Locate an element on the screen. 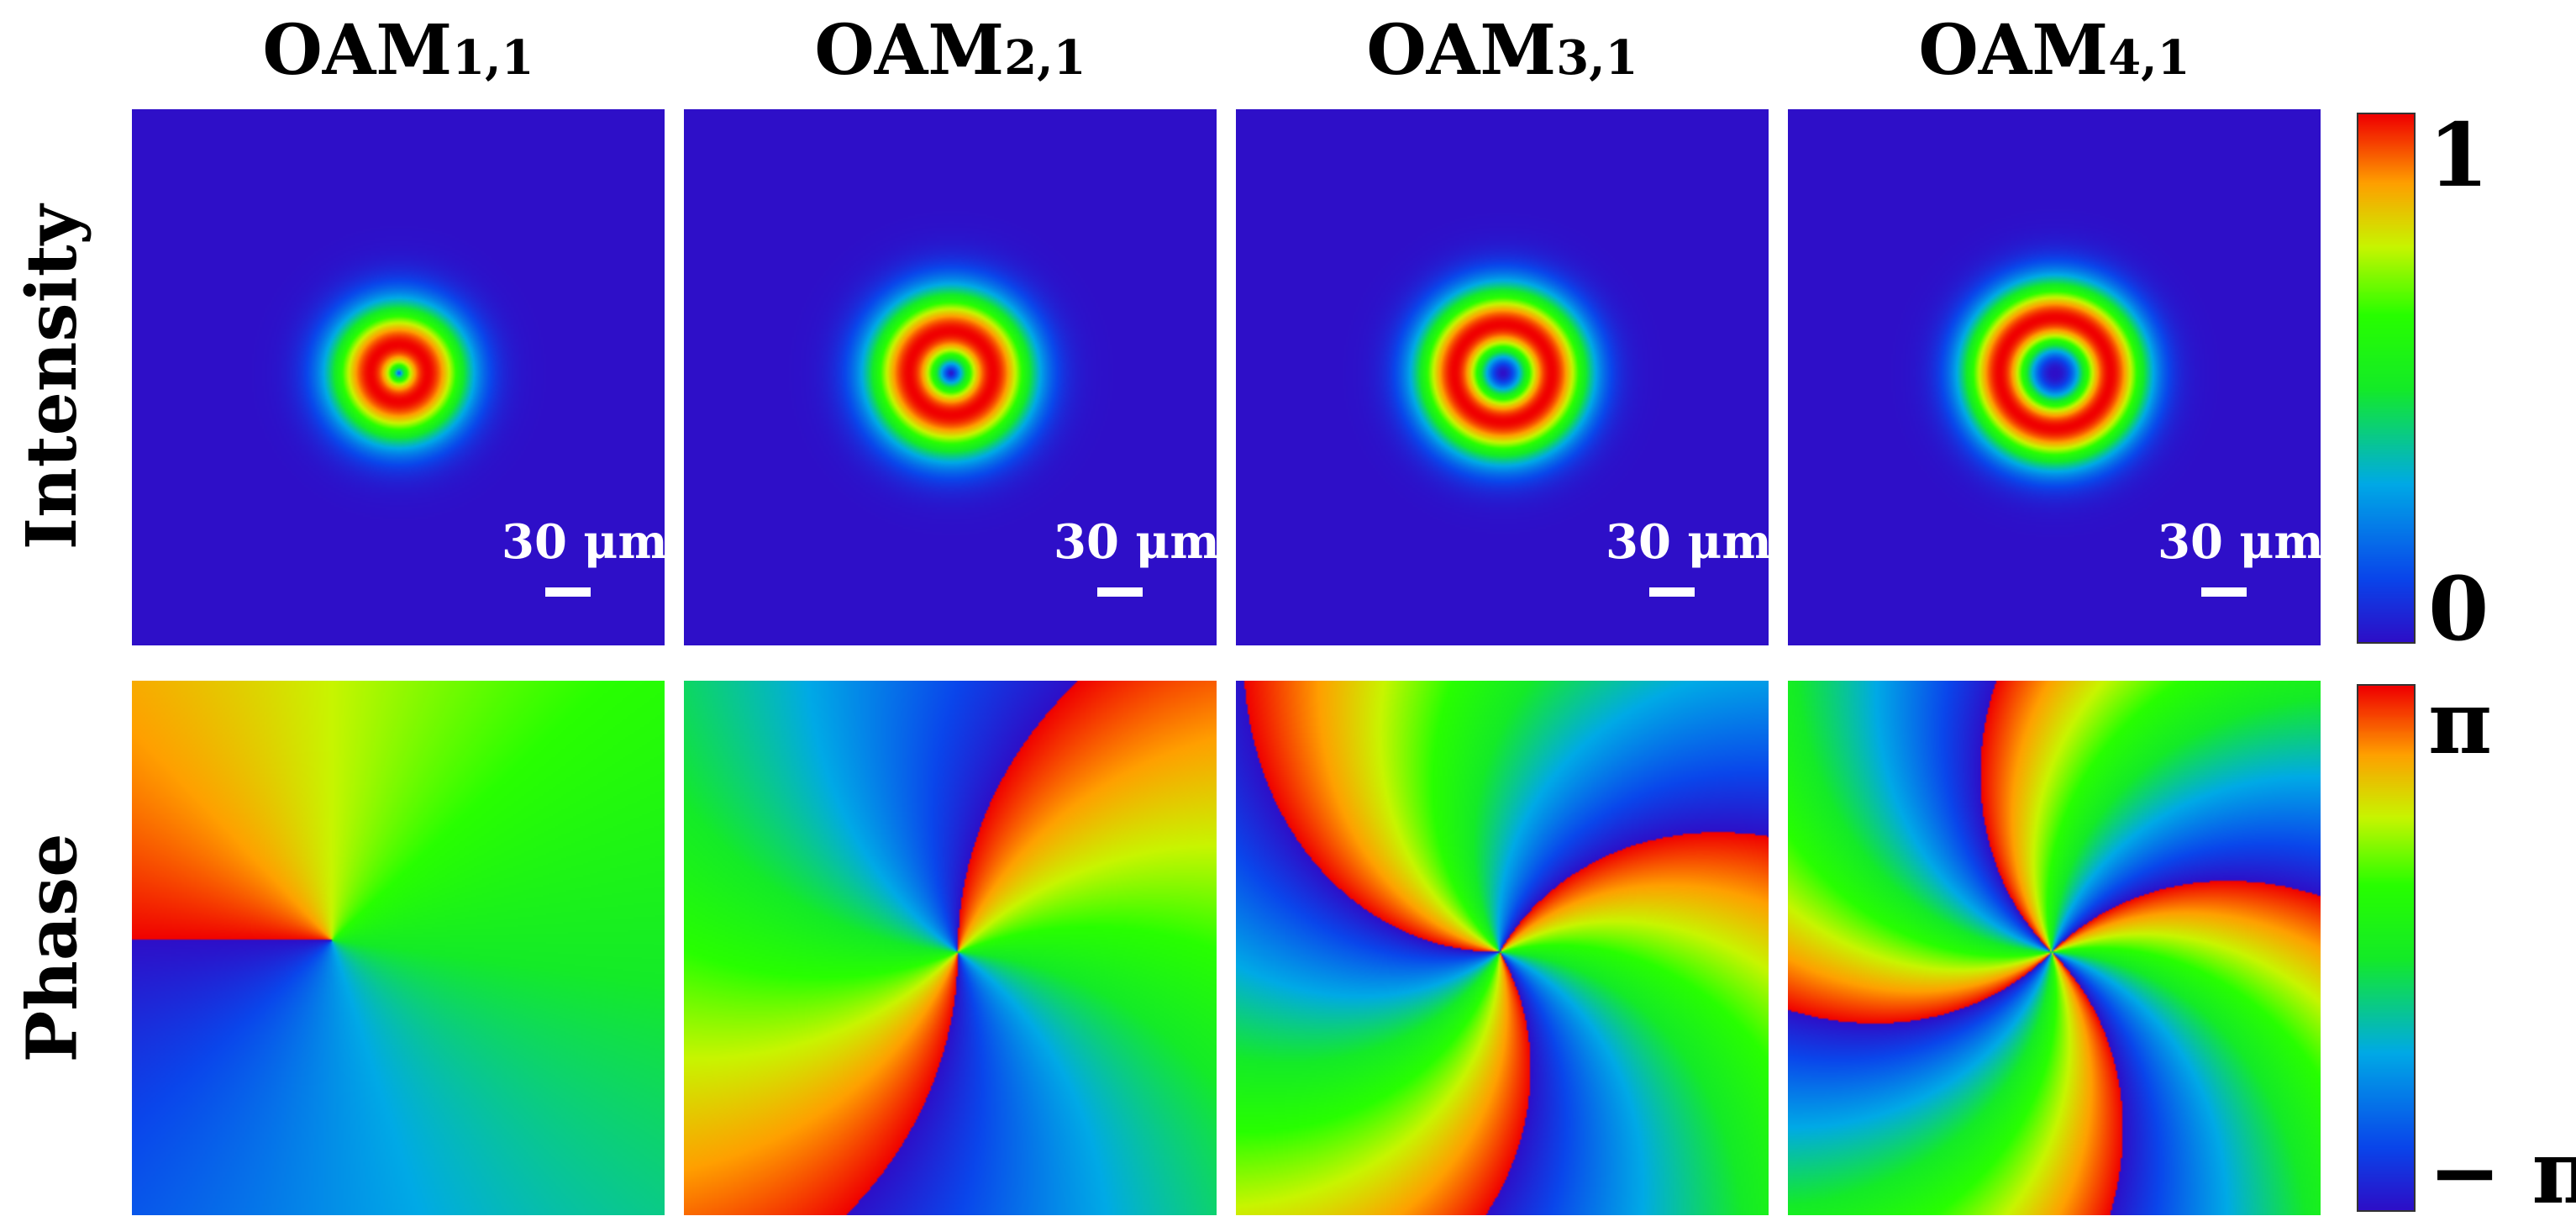  intensity-panel-4: 30 μm is located at coordinates (2054, 377).